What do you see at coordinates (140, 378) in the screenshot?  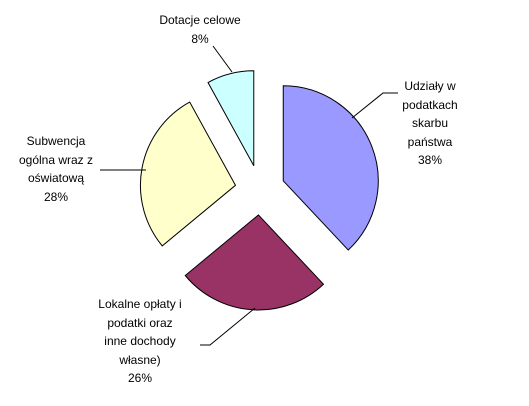 I see `value-label: 26%` at bounding box center [140, 378].